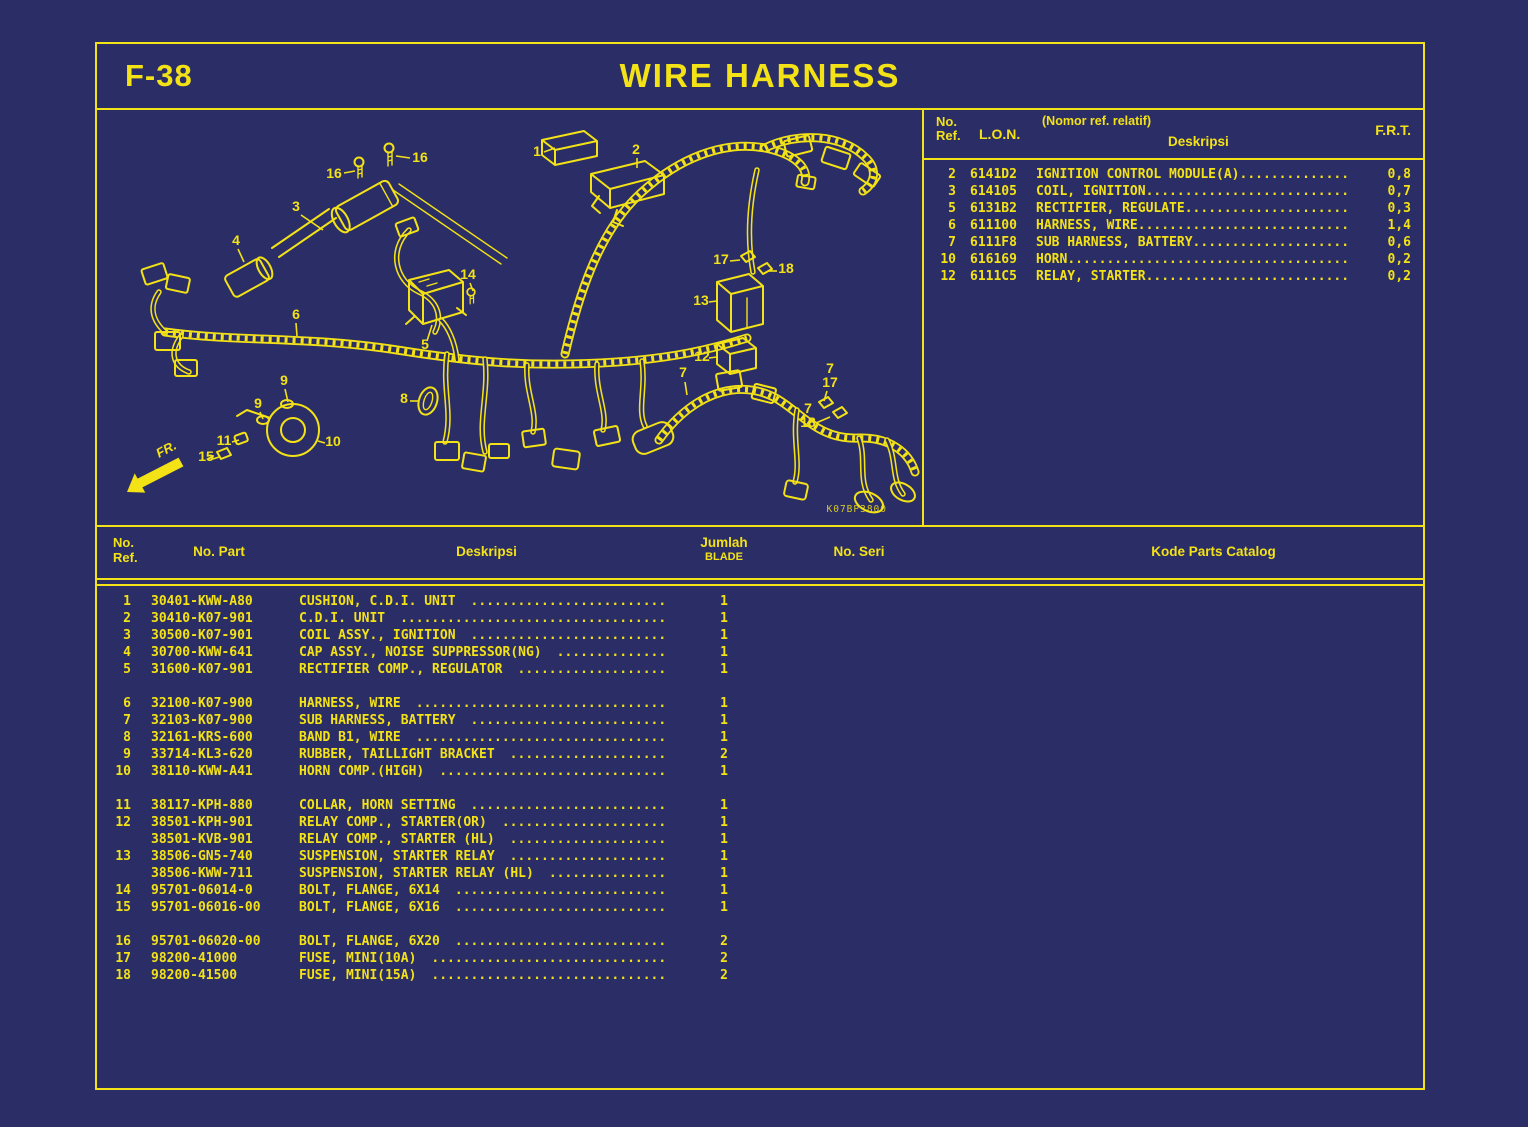 The image size is (1528, 1127). I want to click on parts-deskripsi-col-header: Deskripsi, so click(486, 551).